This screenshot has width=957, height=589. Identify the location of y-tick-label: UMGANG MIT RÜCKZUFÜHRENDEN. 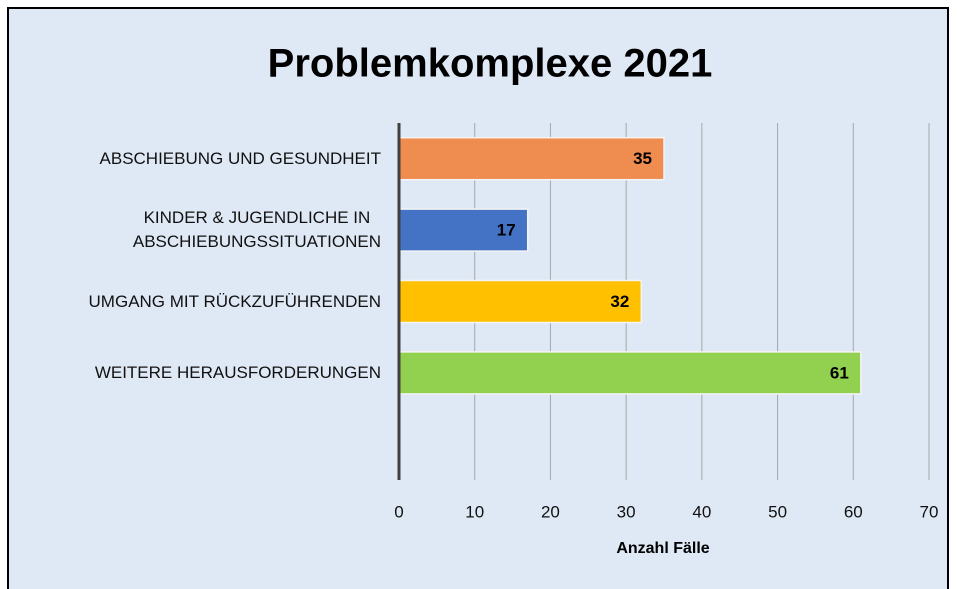
(234, 301).